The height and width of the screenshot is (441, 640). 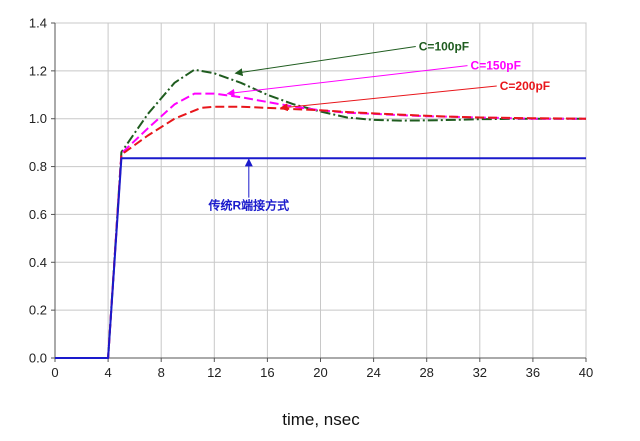 I want to click on y-tick-label: 0.4, so click(x=38, y=262).